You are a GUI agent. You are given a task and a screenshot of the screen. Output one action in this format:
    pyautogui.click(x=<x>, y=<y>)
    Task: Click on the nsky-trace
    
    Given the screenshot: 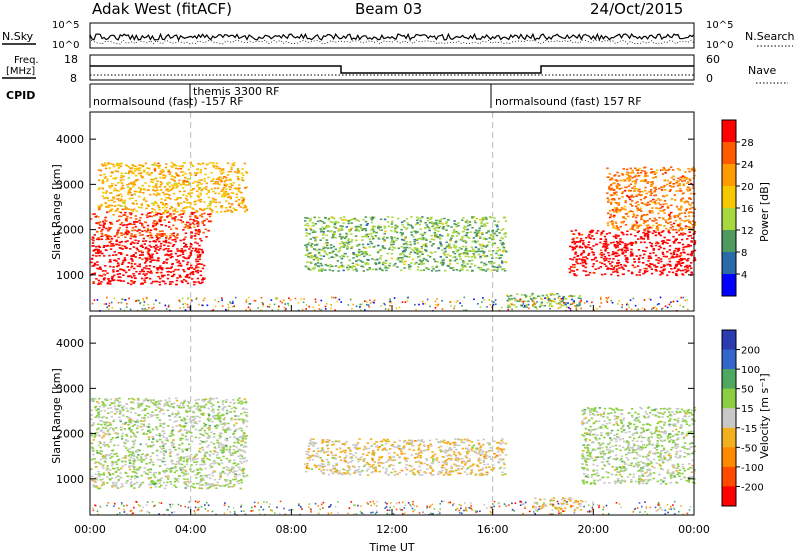 What is the action you would take?
    pyautogui.click(x=392, y=38)
    